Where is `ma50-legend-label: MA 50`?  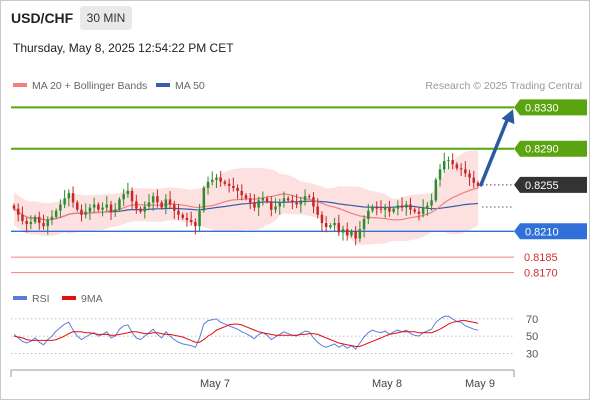 ma50-legend-label: MA 50 is located at coordinates (190, 86).